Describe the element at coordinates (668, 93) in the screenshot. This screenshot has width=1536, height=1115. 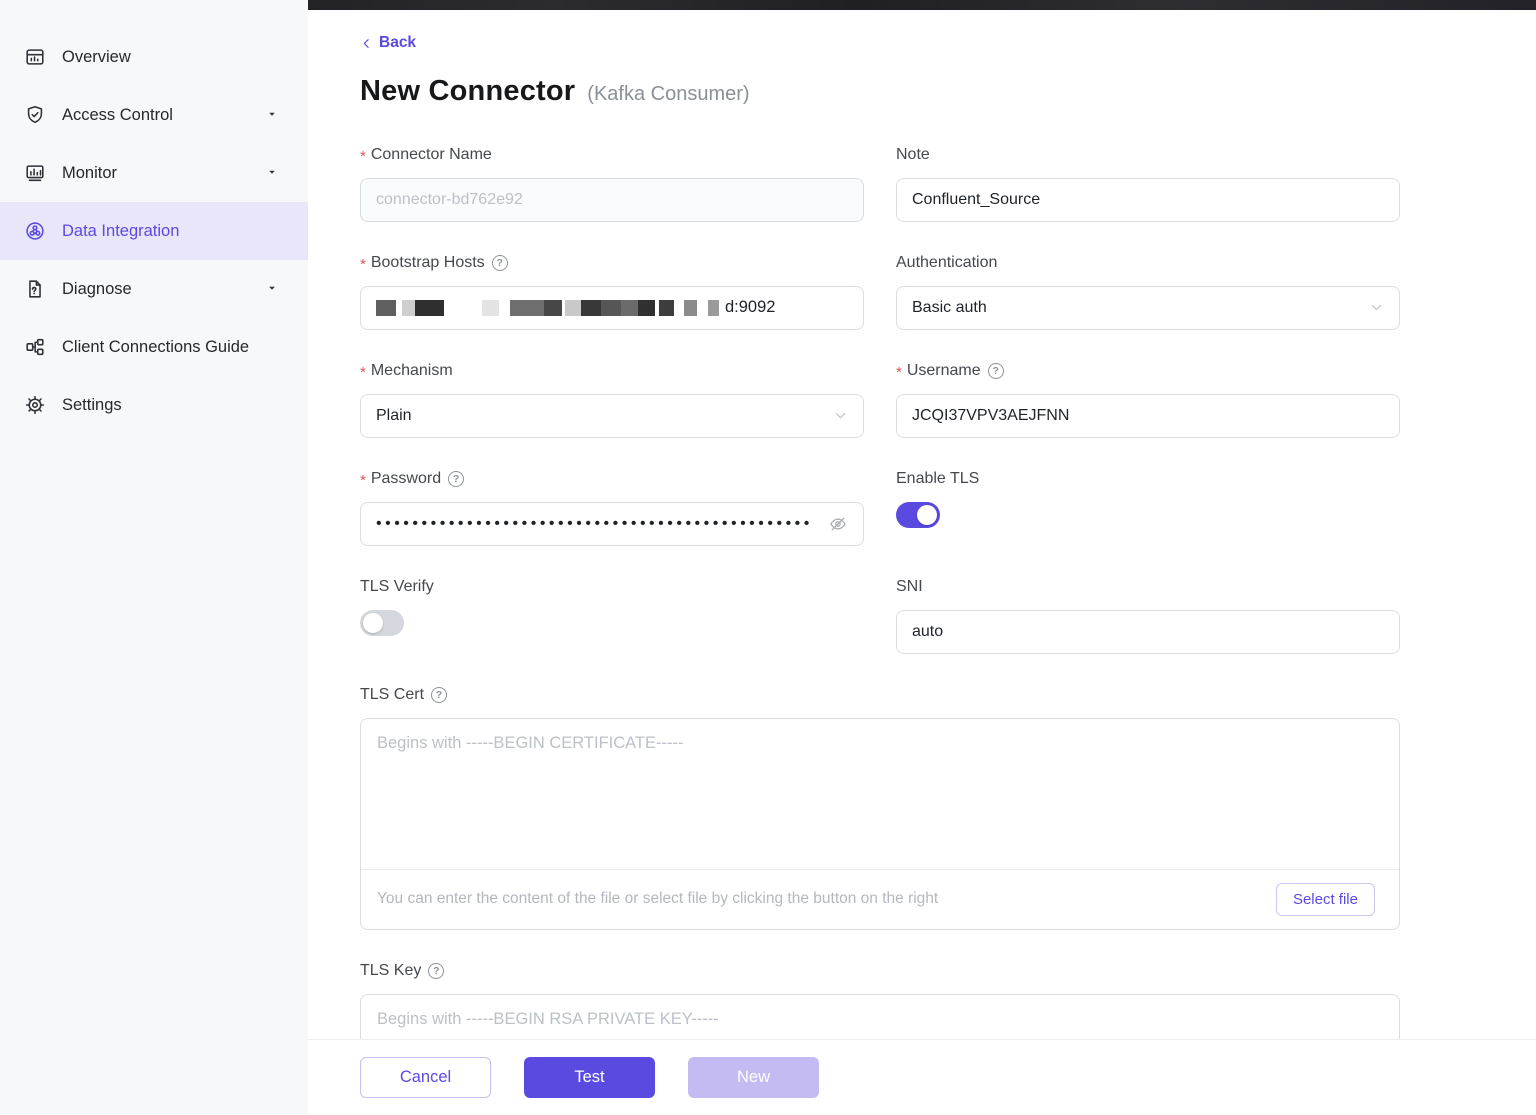
I see `page-subtitle: (Kafka Consumer)` at that location.